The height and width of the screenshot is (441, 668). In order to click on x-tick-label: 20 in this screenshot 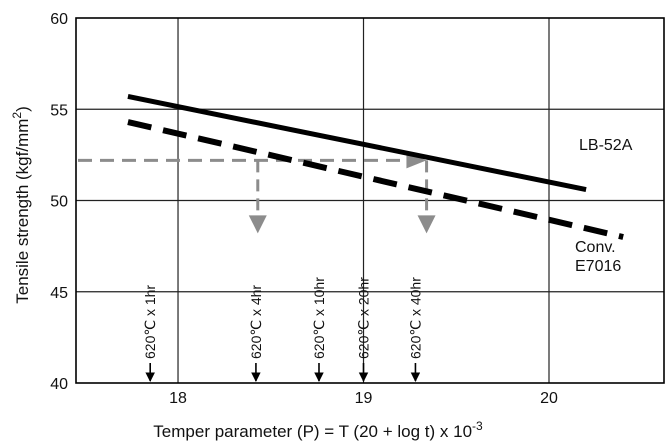, I will do `click(549, 398)`.